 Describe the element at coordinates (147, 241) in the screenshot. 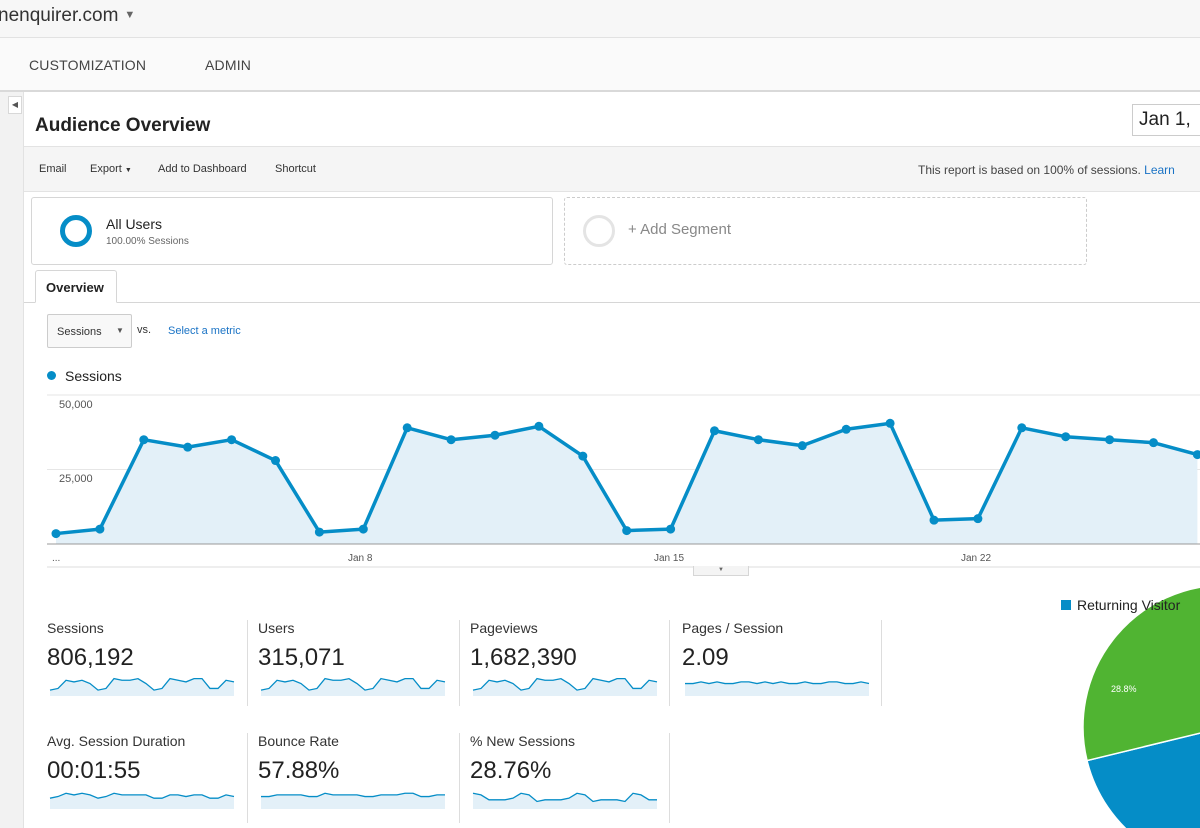

I see `segment-share: 100.00% Sessions` at that location.